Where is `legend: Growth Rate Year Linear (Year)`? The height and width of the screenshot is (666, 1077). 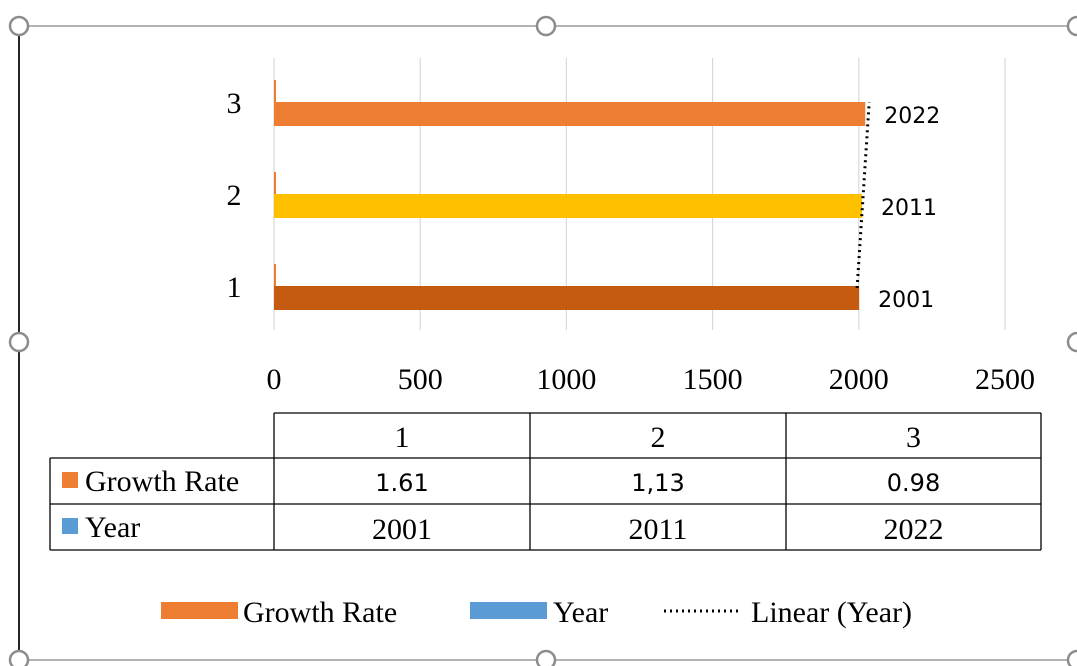
legend: Growth Rate Year Linear (Year) is located at coordinates (536, 612).